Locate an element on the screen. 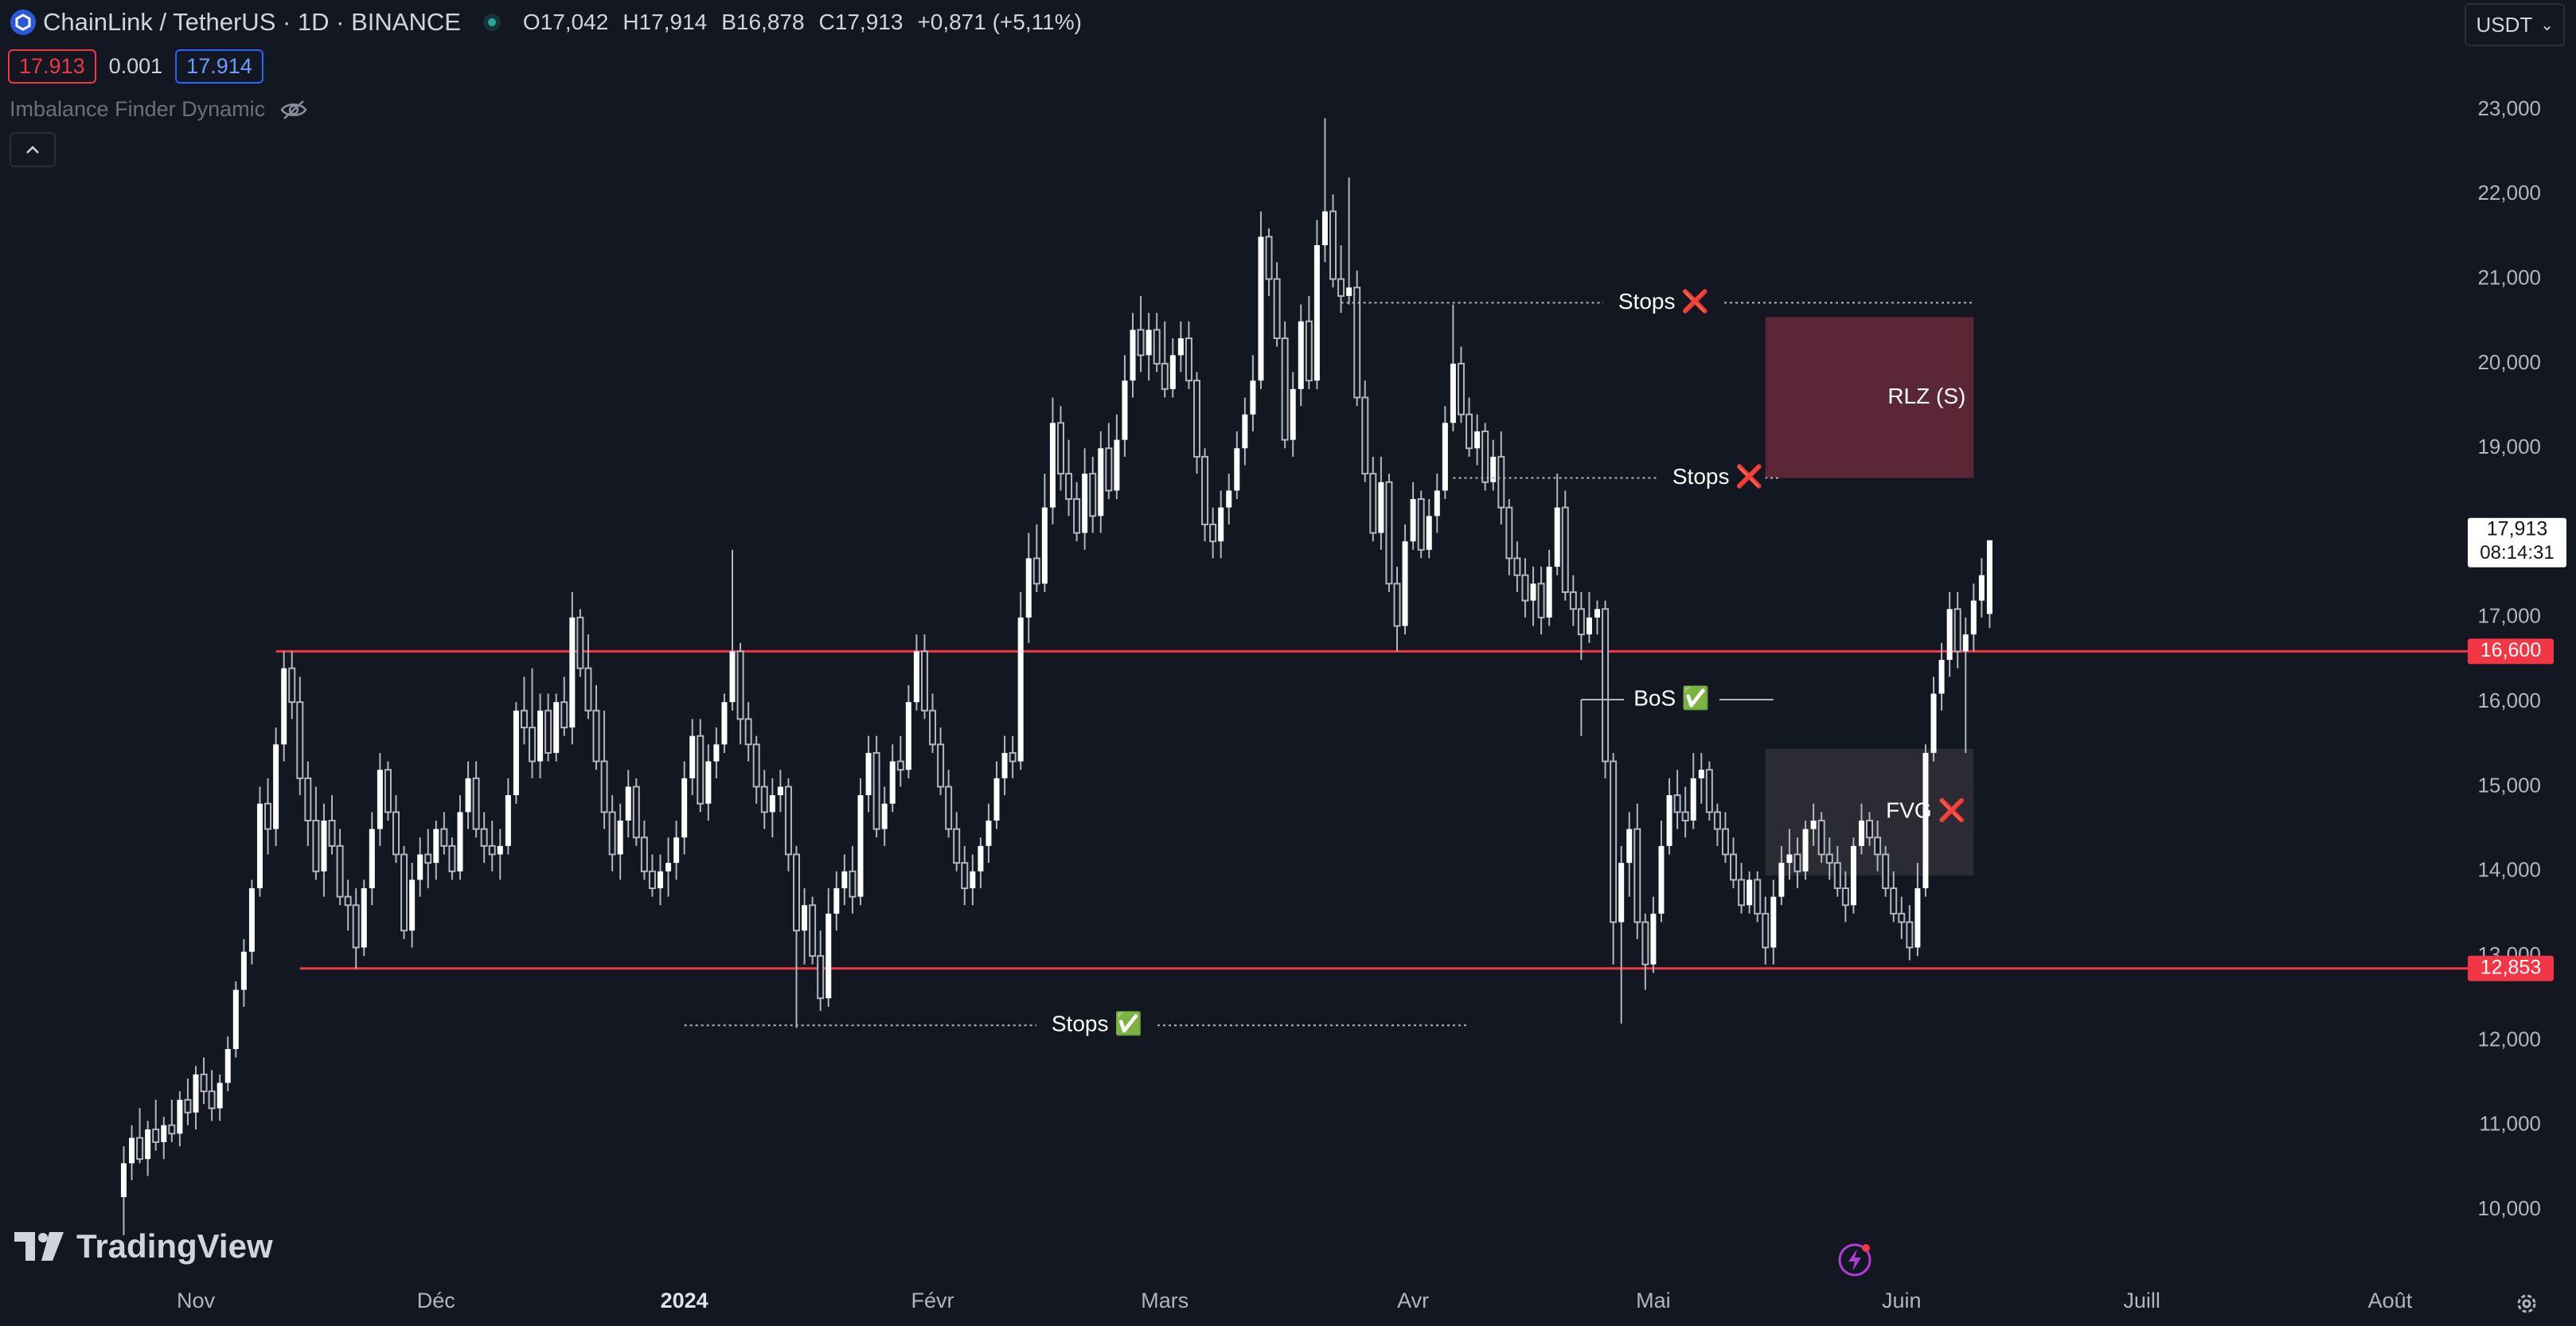  indicator-name: Imbalance Finder Dynamic is located at coordinates (138, 109).